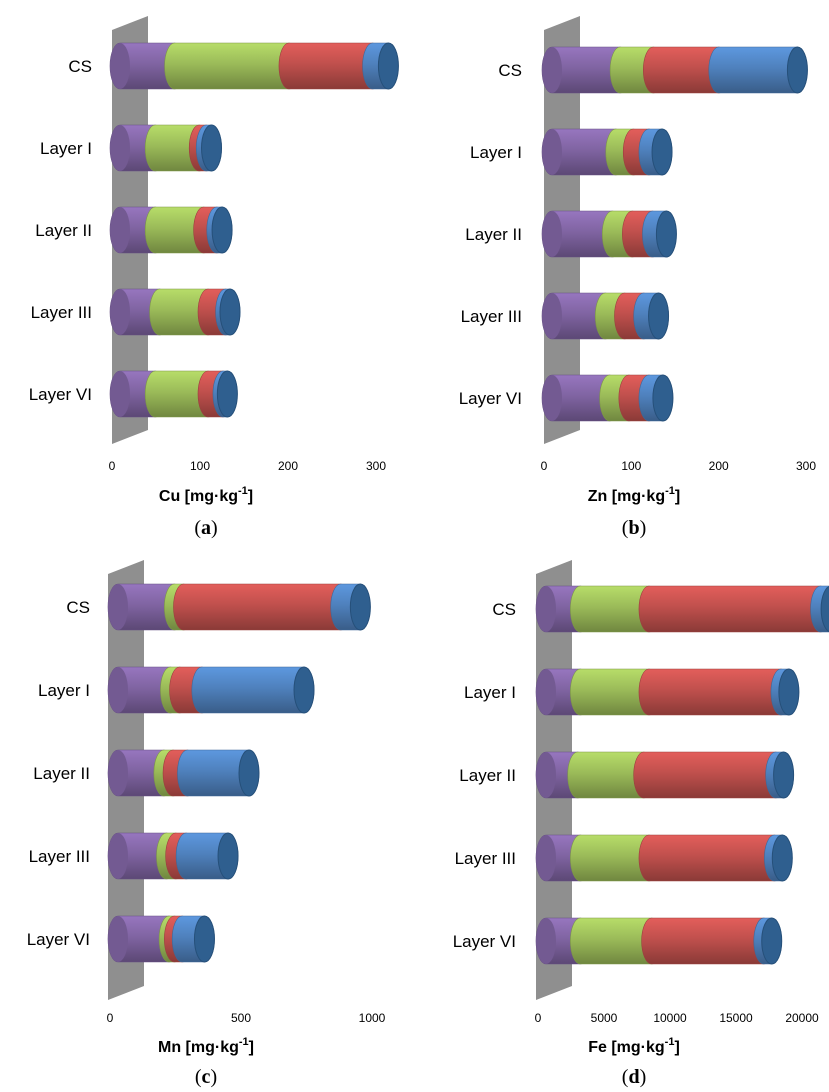 The width and height of the screenshot is (829, 1092). What do you see at coordinates (205, 528) in the screenshot?
I see `panel-label: (a)` at bounding box center [205, 528].